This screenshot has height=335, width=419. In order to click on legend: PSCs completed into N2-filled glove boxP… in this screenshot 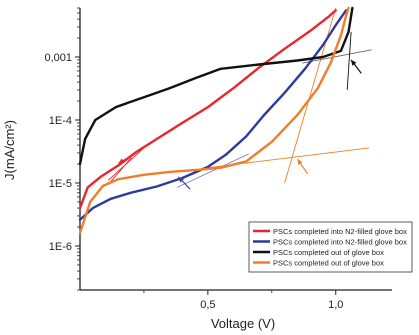, I will do `click(330, 247)`.